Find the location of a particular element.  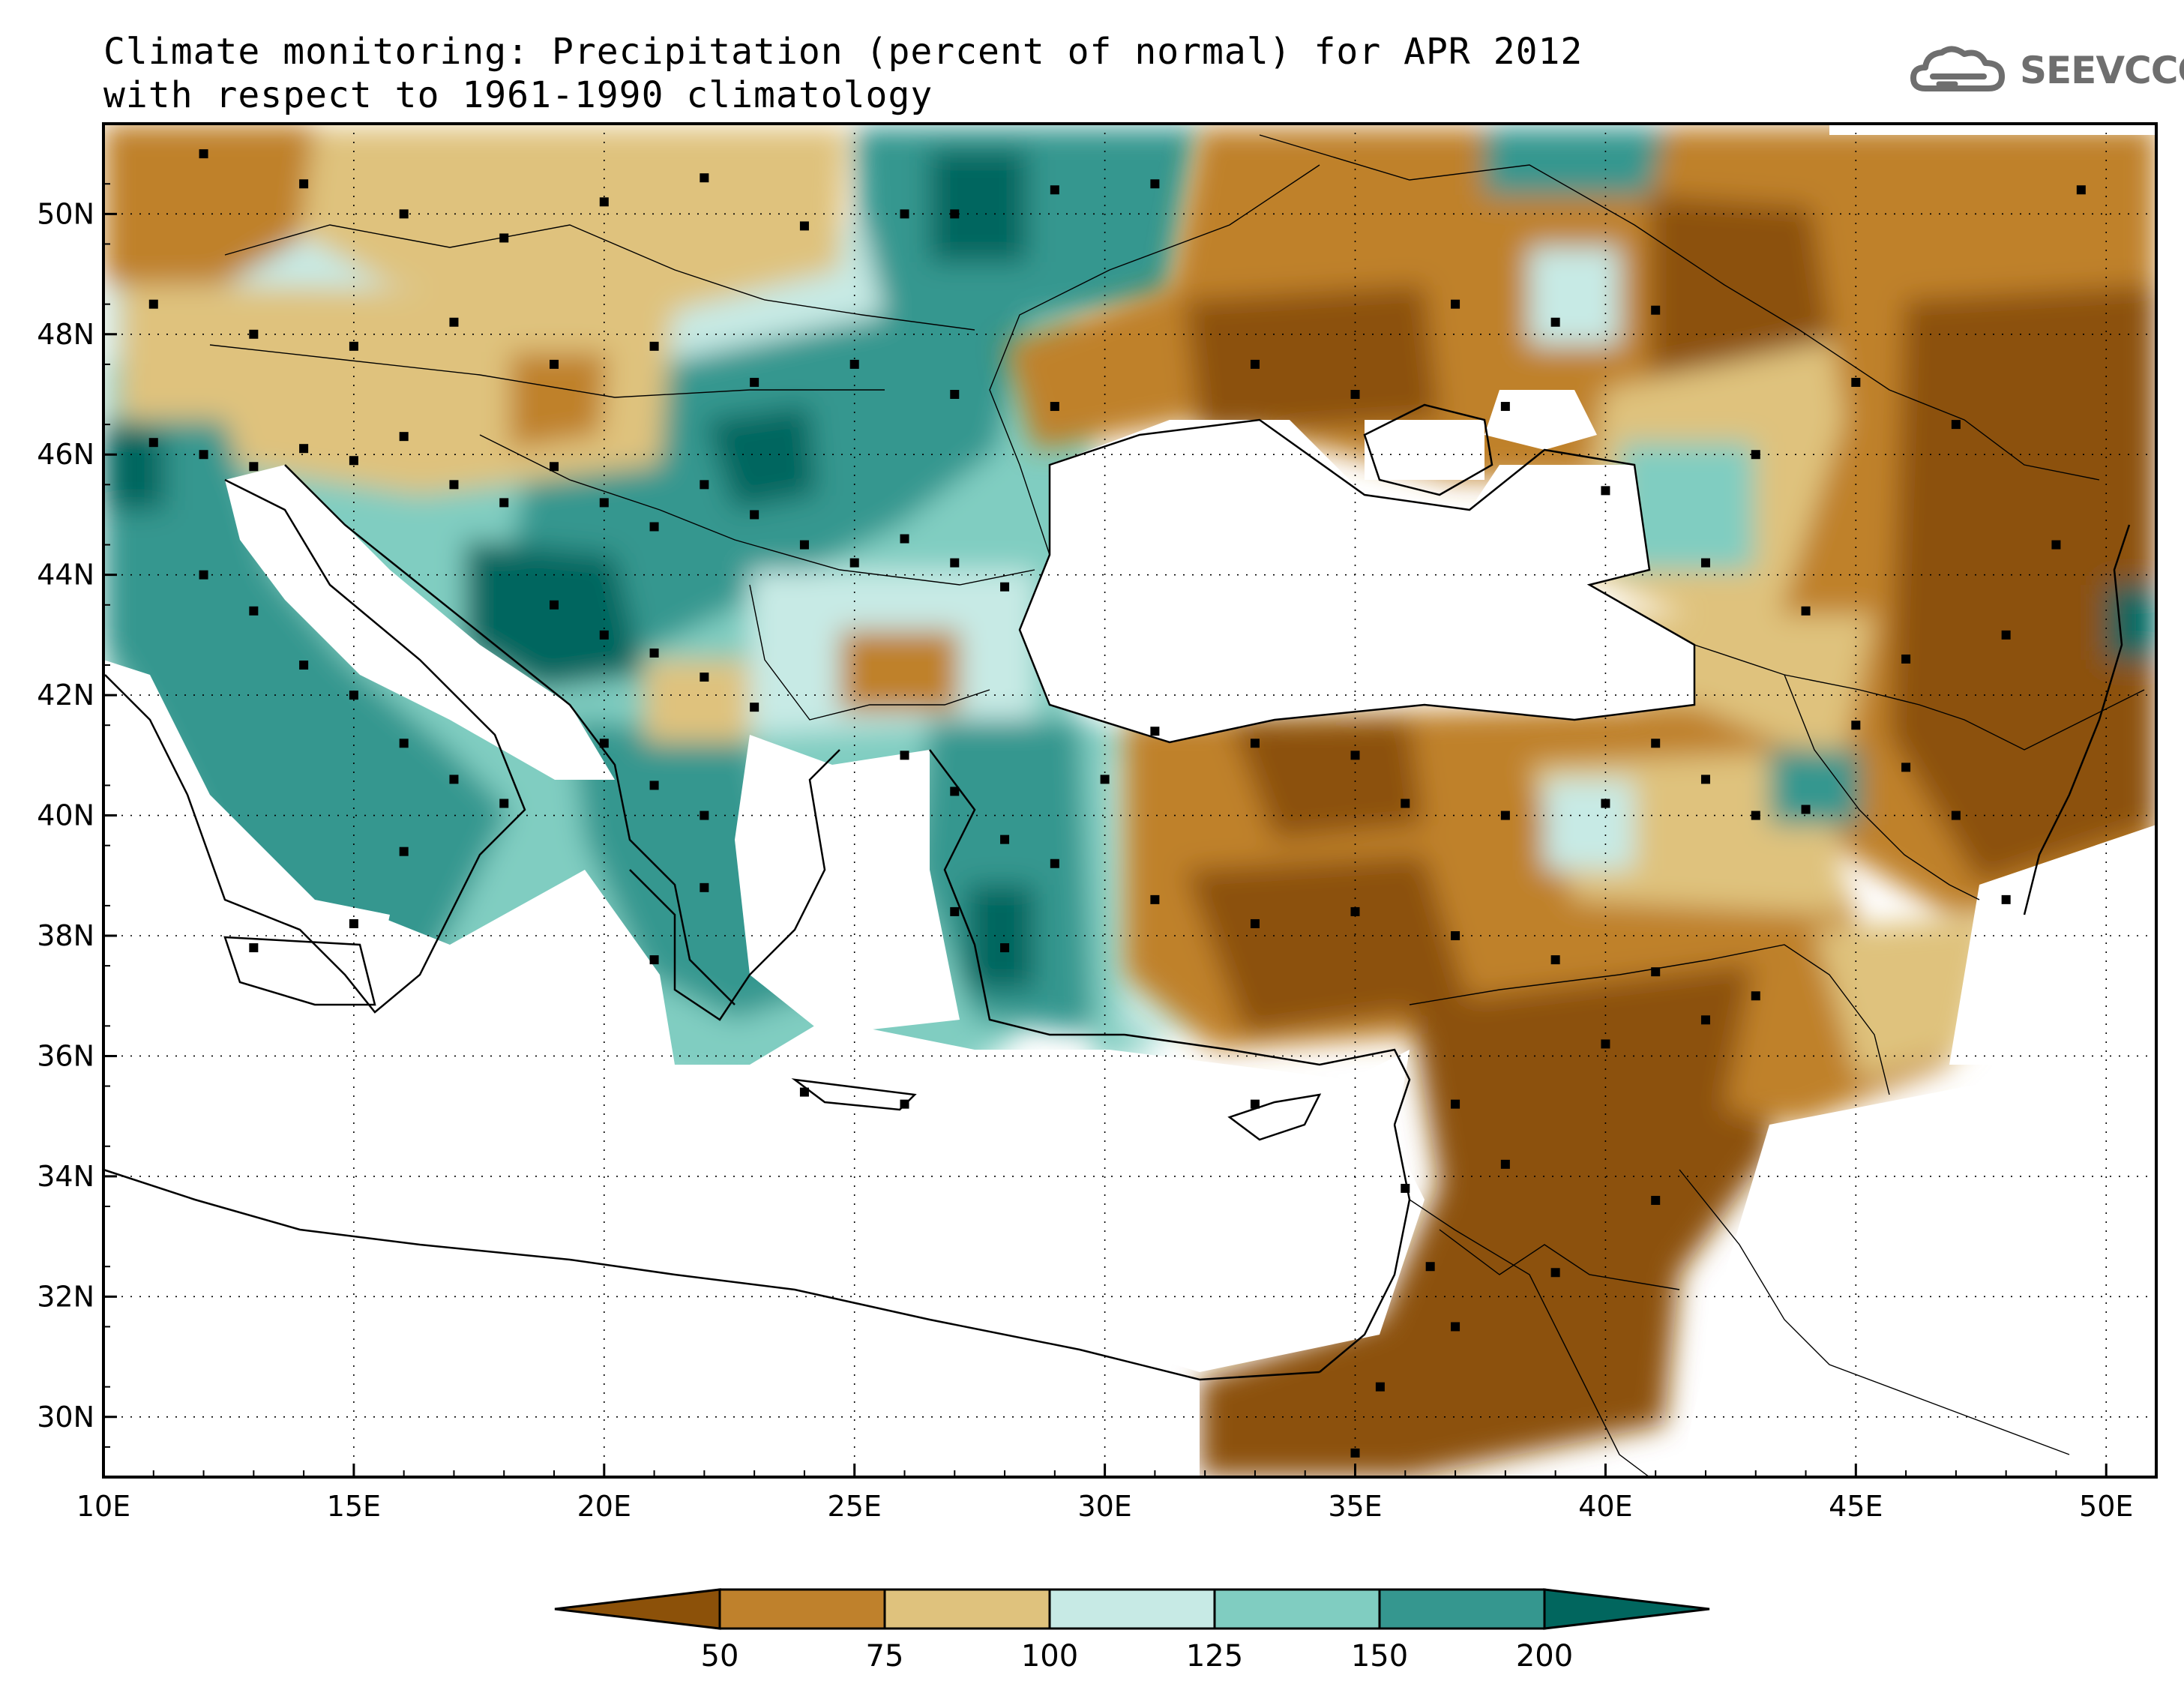

region-greece-wet is located at coordinates (697, 870).